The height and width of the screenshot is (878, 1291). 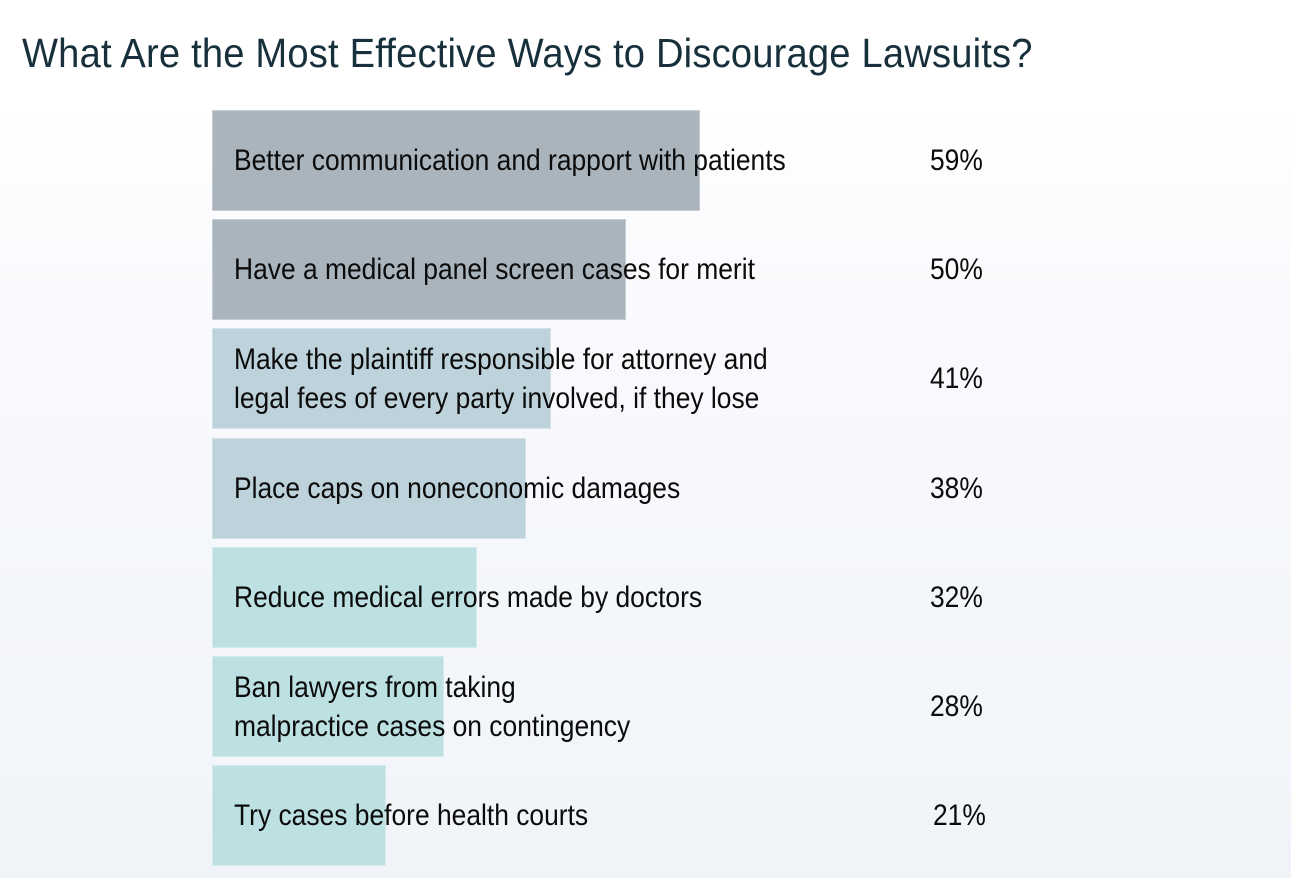 What do you see at coordinates (956, 597) in the screenshot?
I see `bar-value: 32%` at bounding box center [956, 597].